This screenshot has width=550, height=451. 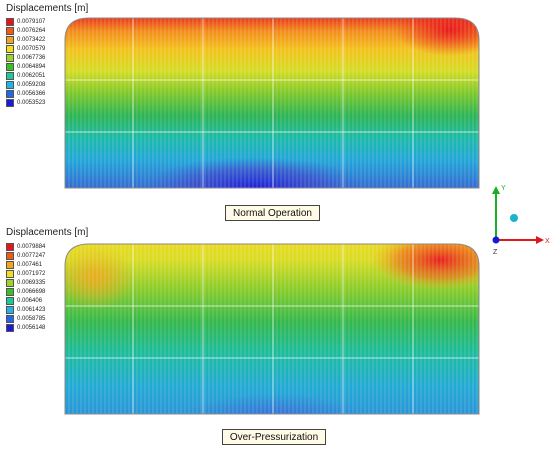 What do you see at coordinates (514, 218) in the screenshot?
I see `triad-sphere-icon` at bounding box center [514, 218].